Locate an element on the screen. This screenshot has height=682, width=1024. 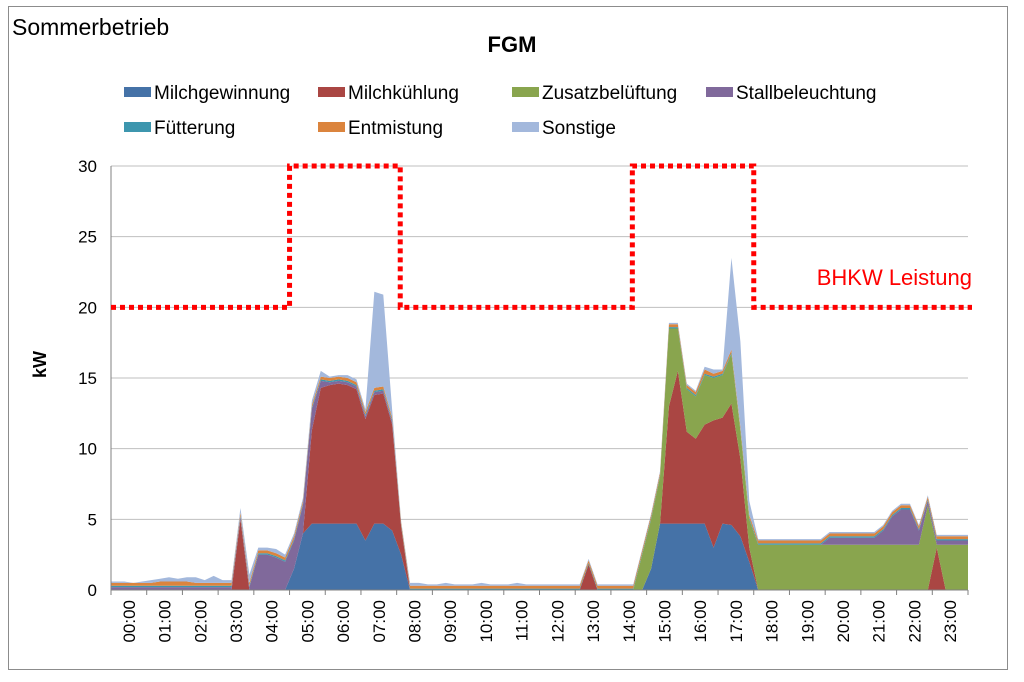
legend-item-fuetterung: Fütterung is located at coordinates (179, 129).